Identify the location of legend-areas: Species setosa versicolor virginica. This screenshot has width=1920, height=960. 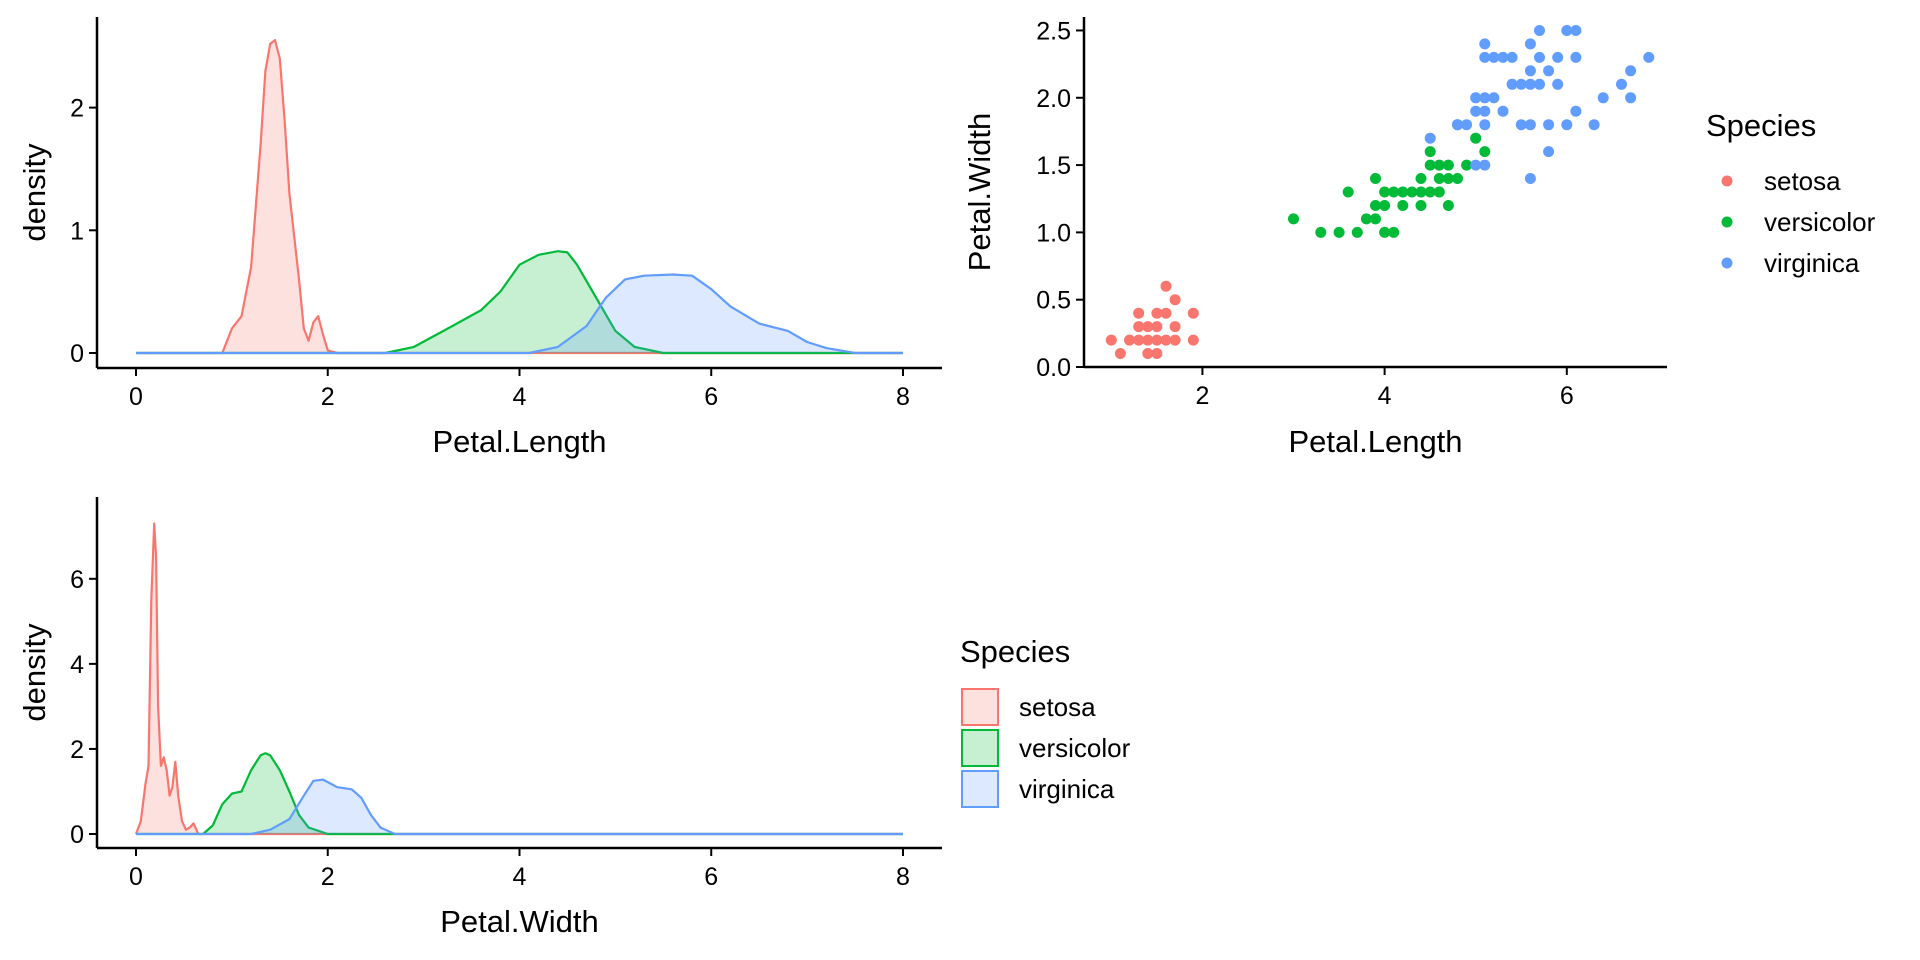
(1045, 721).